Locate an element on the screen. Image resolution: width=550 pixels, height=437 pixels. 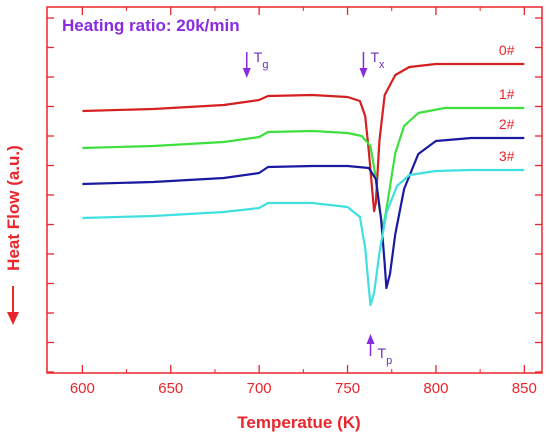
chart-heading: Heating ratio: 20k/min is located at coordinates (151, 25).